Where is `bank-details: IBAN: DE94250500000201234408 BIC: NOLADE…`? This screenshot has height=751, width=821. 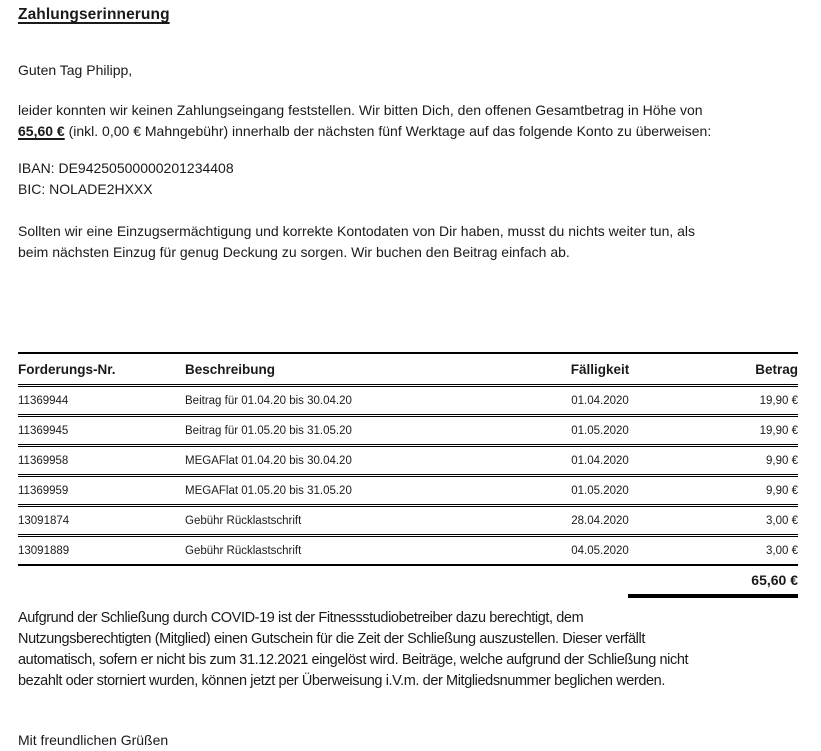
bank-details: IBAN: DE94250500000201234408 BIC: NOLADE… is located at coordinates (408, 179).